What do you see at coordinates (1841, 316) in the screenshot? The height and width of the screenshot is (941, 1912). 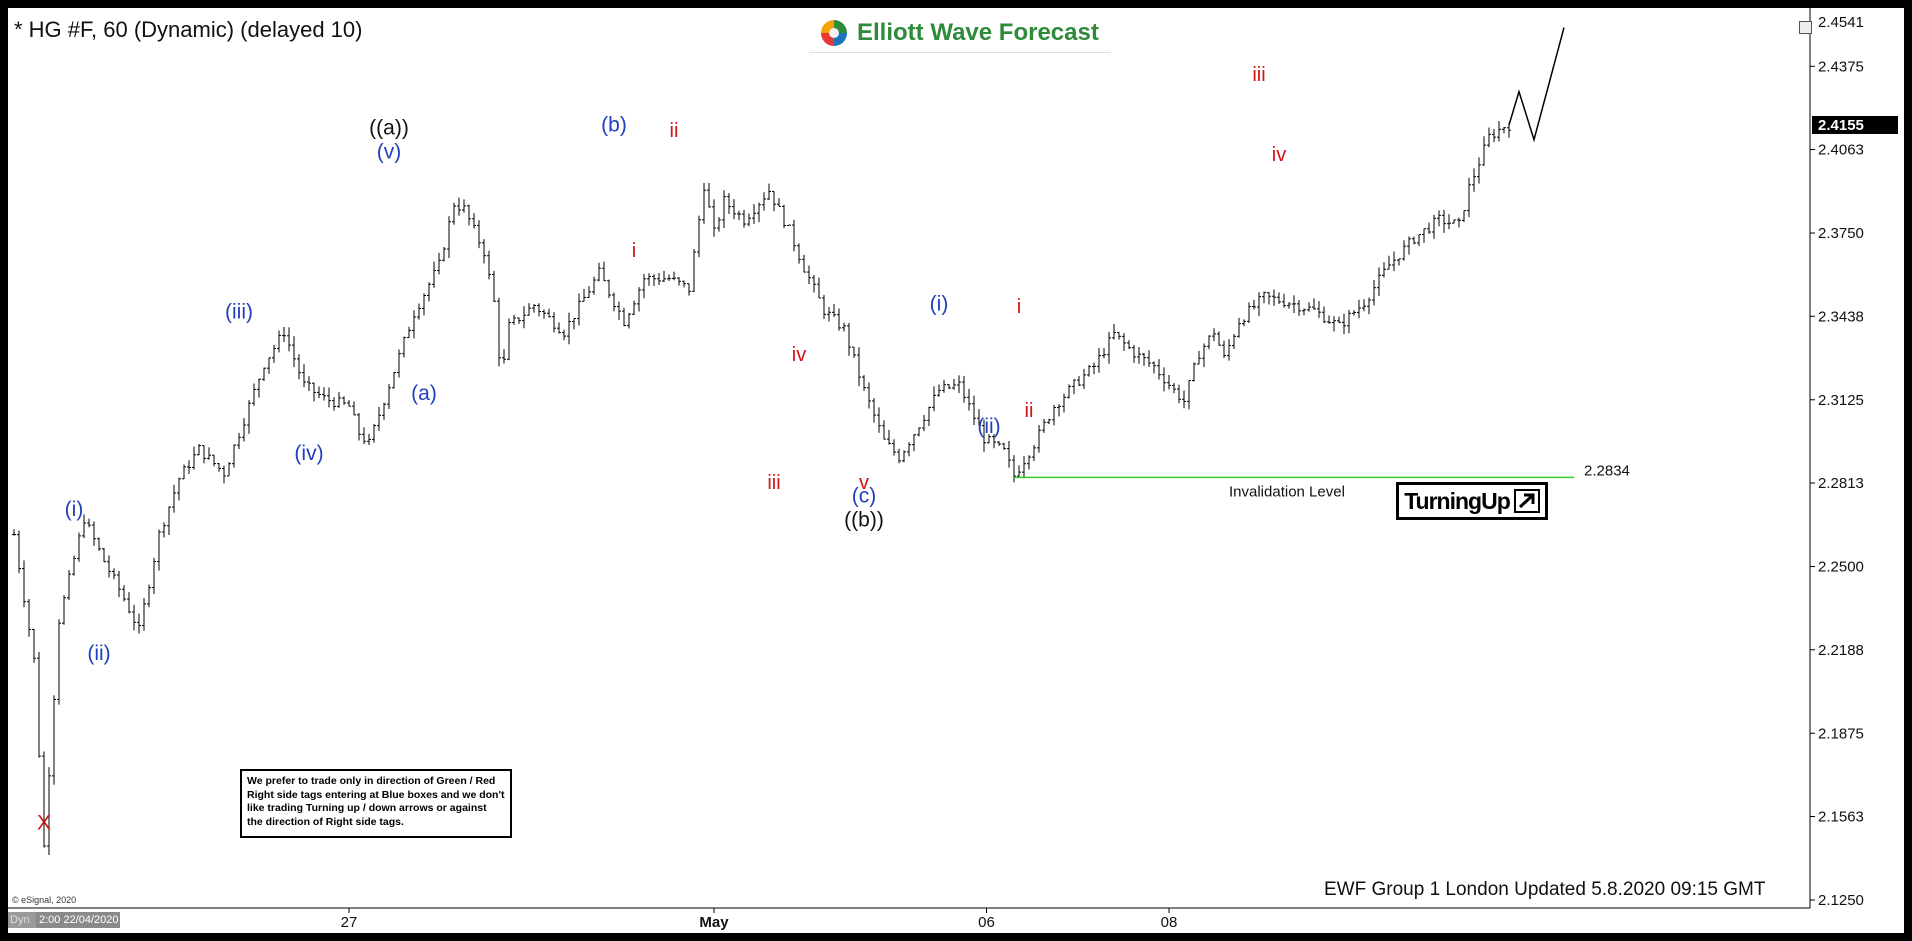 I see `price-tick-label: 2.3438` at bounding box center [1841, 316].